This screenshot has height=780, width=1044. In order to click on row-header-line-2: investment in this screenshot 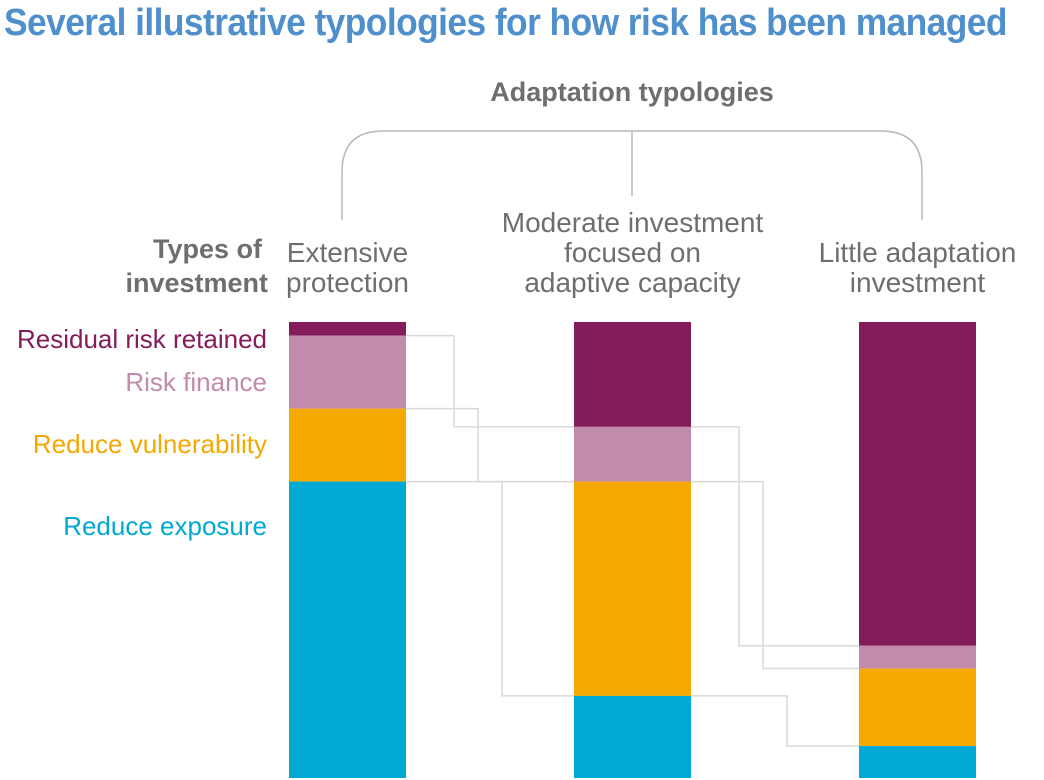, I will do `click(196, 283)`.